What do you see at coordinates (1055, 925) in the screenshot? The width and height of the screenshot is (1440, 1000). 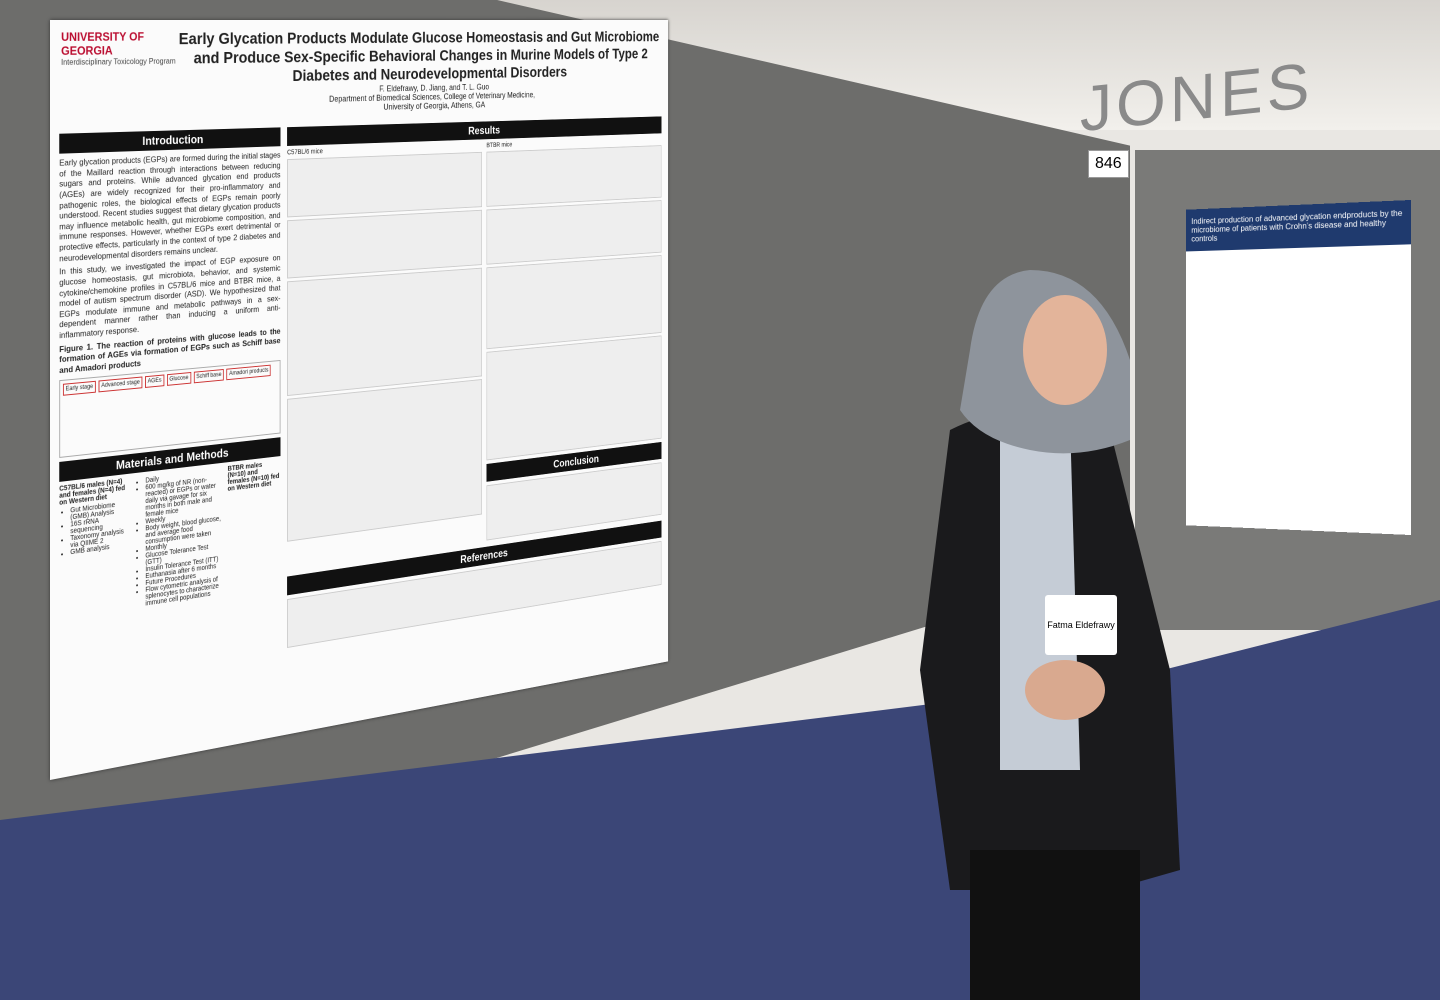 I see `trousers` at bounding box center [1055, 925].